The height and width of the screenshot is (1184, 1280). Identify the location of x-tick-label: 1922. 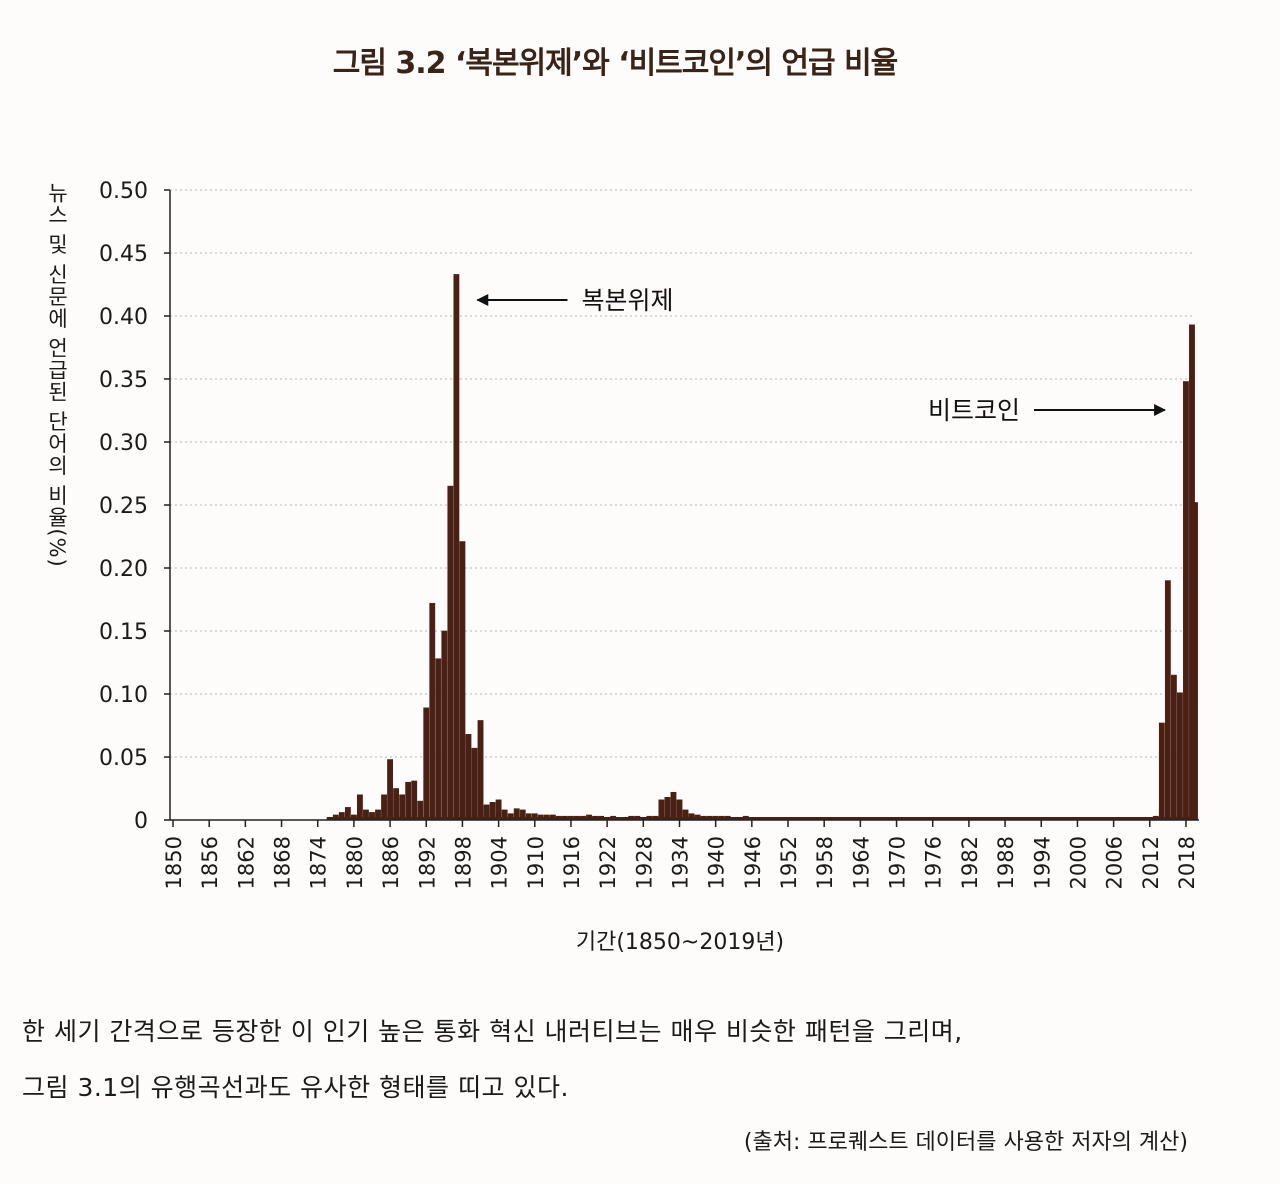
(608, 862).